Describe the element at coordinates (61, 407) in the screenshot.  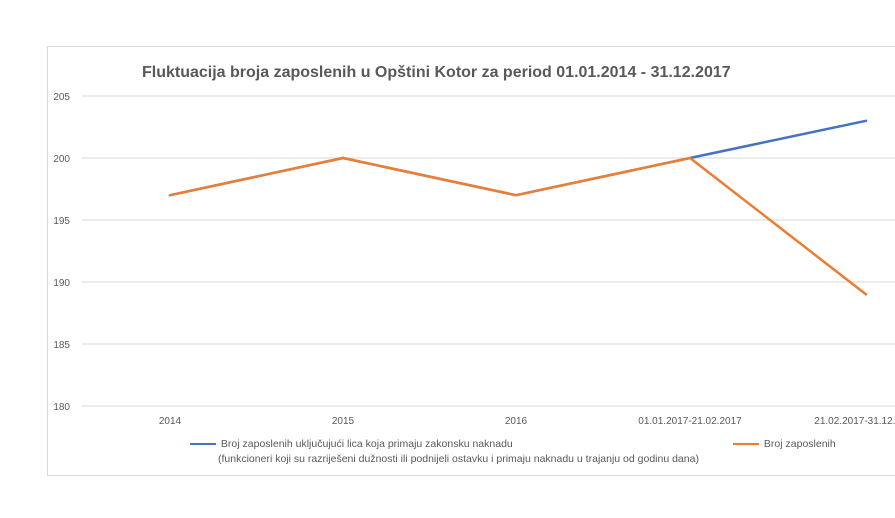
I see `y-tick-label: 180` at that location.